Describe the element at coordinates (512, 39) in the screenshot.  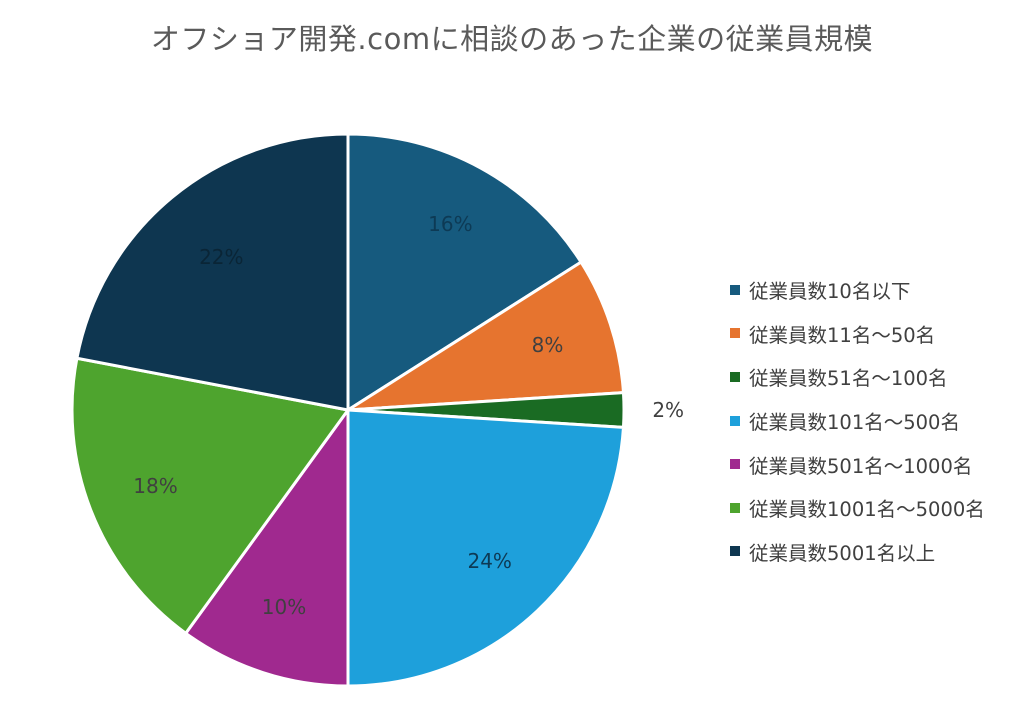
I see `chart-title: オフショア開発.comに相談のあった企業の従業員規模` at that location.